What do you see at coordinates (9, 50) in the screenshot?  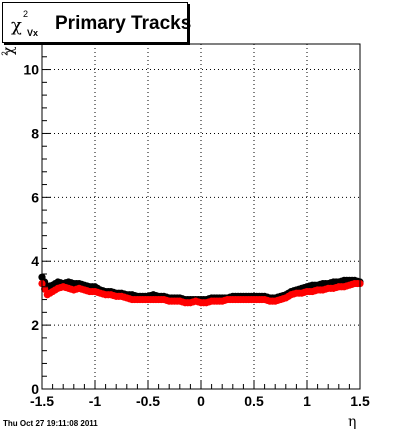 I see `y-axis-label-symbol: χ` at bounding box center [9, 50].